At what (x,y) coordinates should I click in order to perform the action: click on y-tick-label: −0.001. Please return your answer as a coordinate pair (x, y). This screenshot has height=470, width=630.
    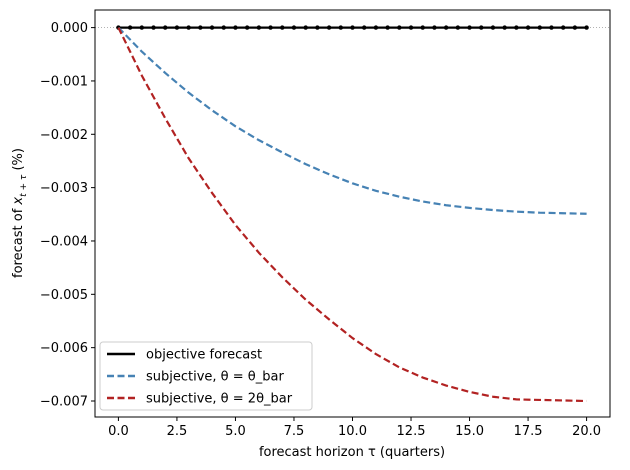
    Looking at the image, I should click on (64, 81).